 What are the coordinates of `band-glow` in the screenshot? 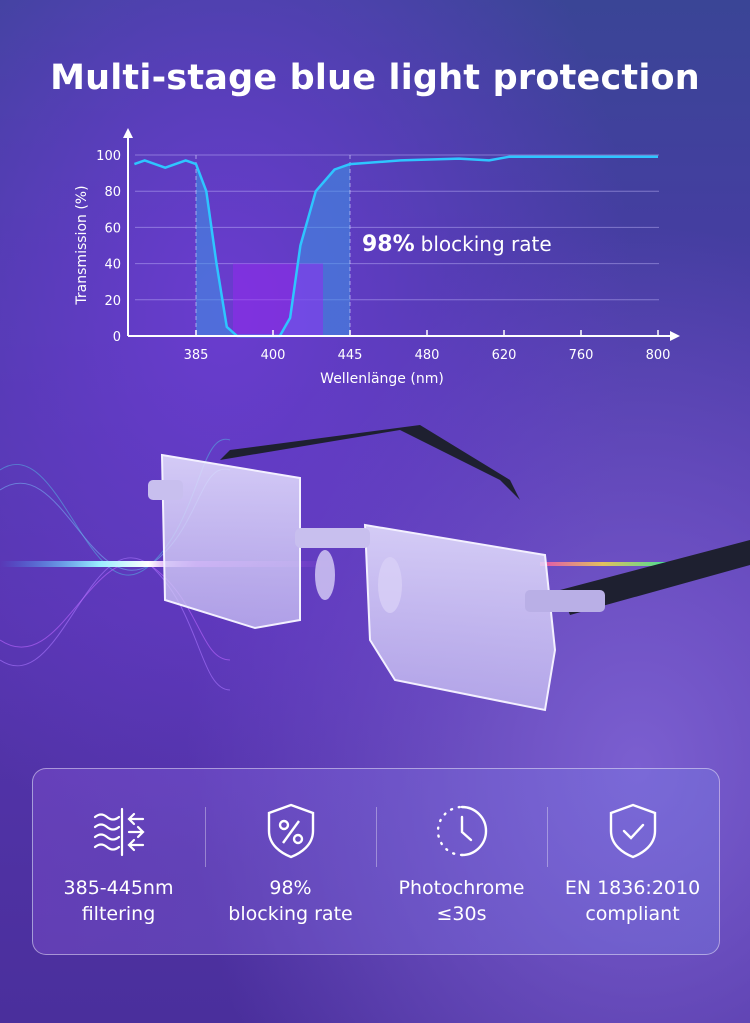 It's located at (278, 299).